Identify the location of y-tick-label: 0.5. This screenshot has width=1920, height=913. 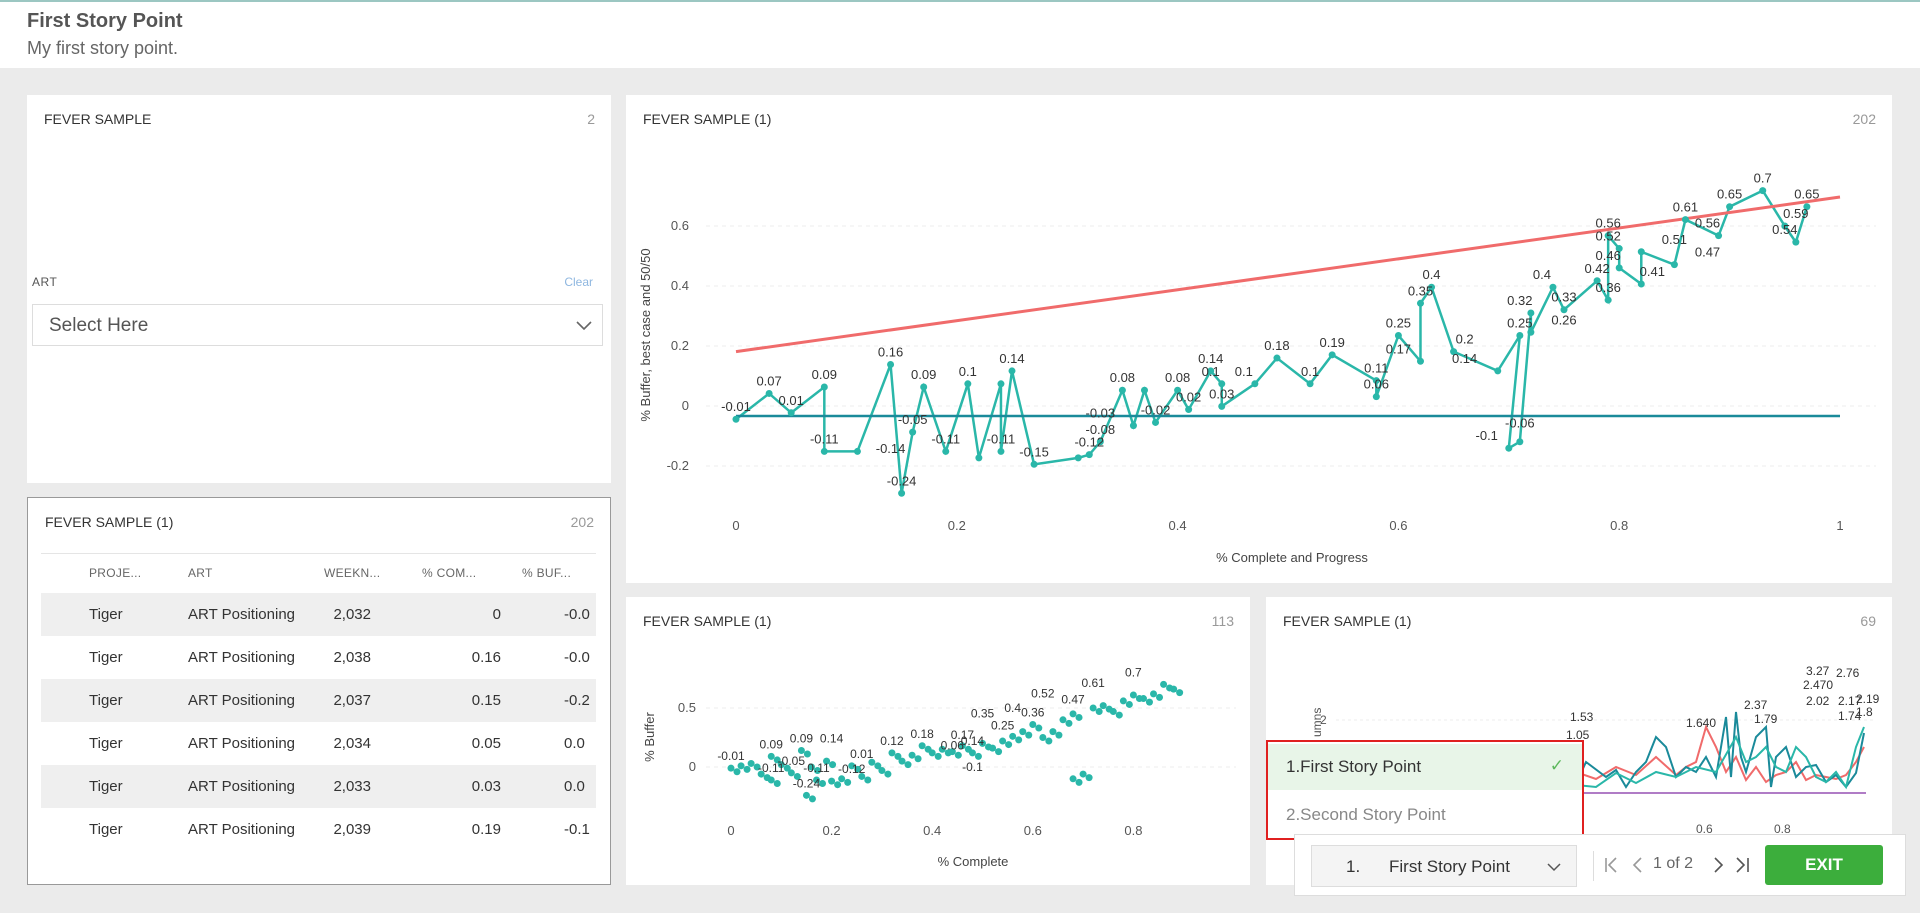
(687, 707).